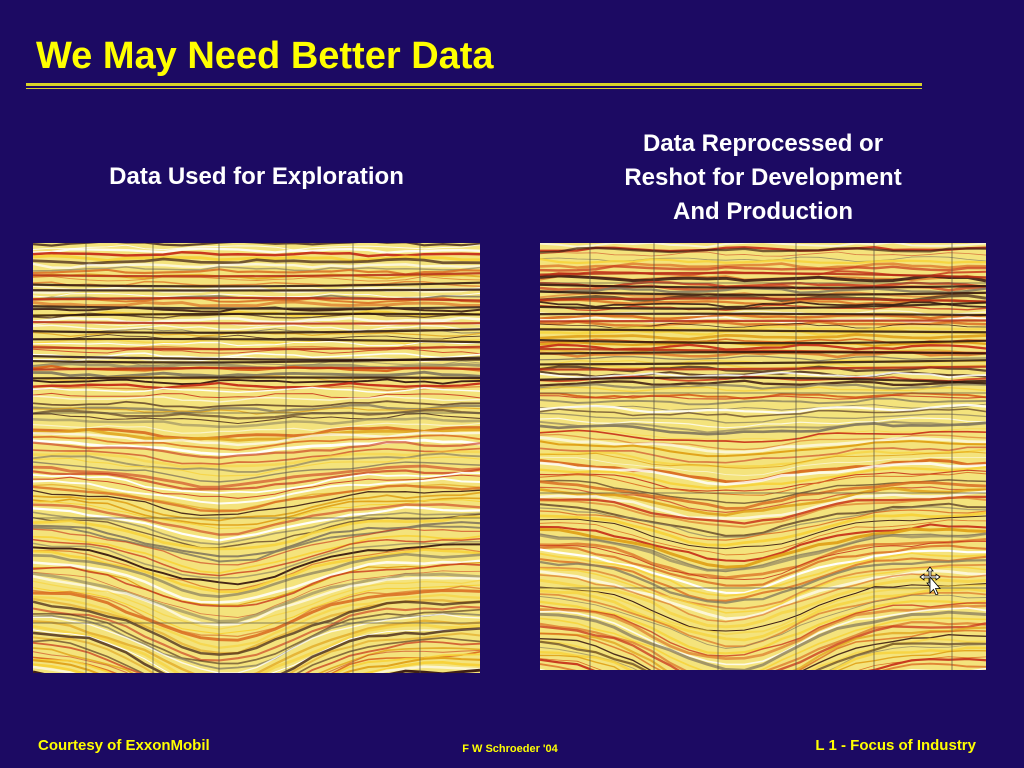 Image resolution: width=1024 pixels, height=768 pixels. I want to click on title-underline-thin, so click(474, 88).